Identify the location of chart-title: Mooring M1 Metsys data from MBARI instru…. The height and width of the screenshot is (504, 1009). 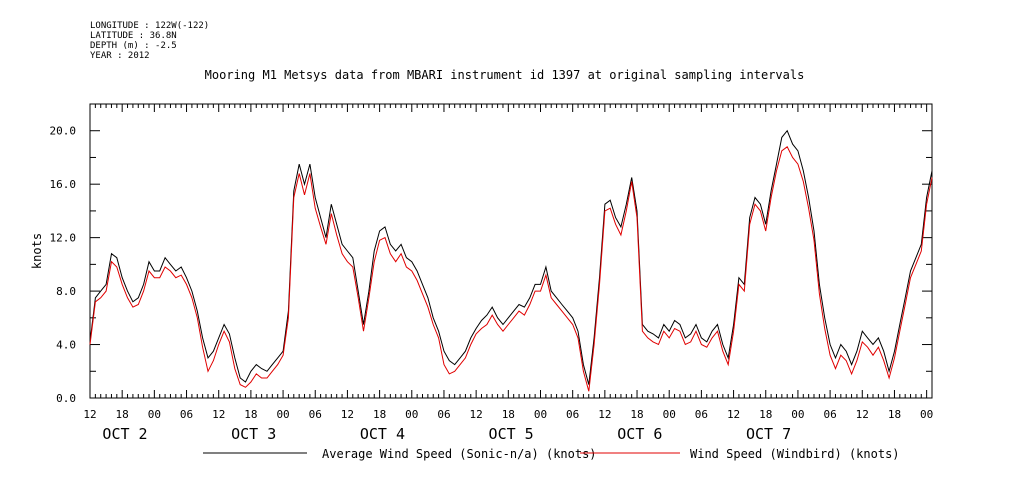
(504, 75).